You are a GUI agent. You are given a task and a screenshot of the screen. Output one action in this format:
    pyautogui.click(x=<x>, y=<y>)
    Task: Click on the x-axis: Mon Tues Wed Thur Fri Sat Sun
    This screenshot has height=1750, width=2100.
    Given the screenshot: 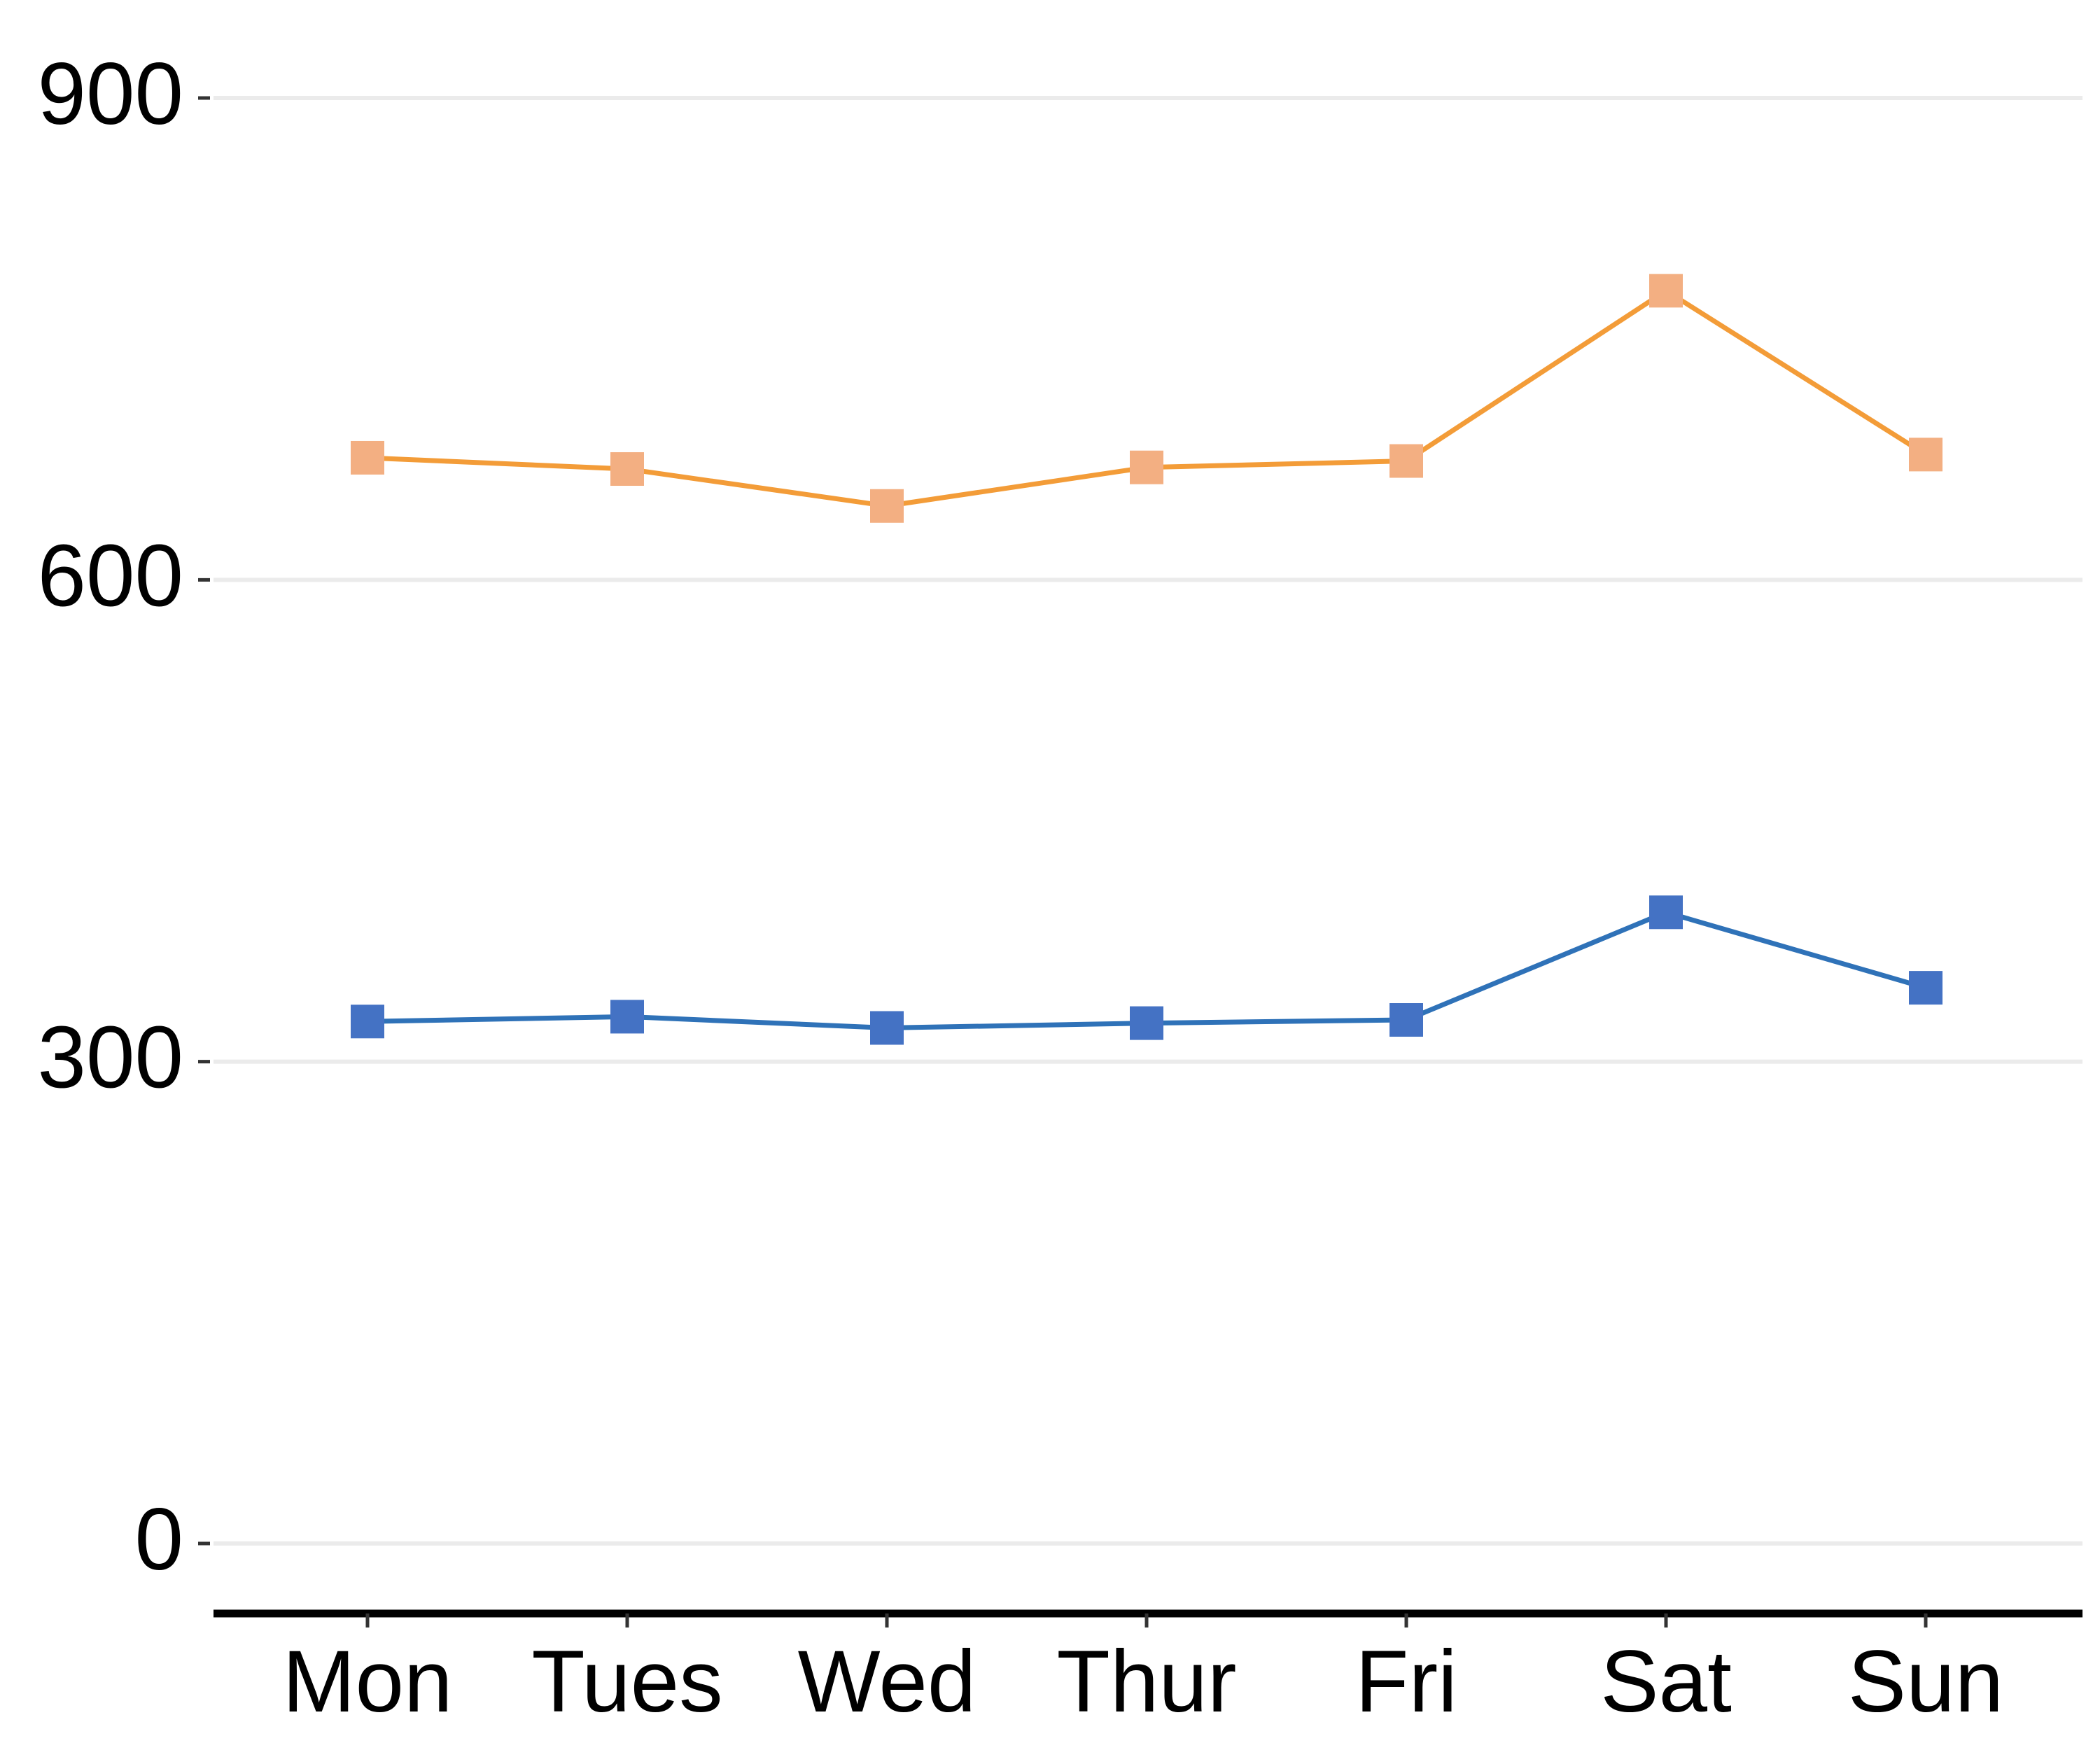 What is the action you would take?
    pyautogui.click(x=1148, y=1669)
    